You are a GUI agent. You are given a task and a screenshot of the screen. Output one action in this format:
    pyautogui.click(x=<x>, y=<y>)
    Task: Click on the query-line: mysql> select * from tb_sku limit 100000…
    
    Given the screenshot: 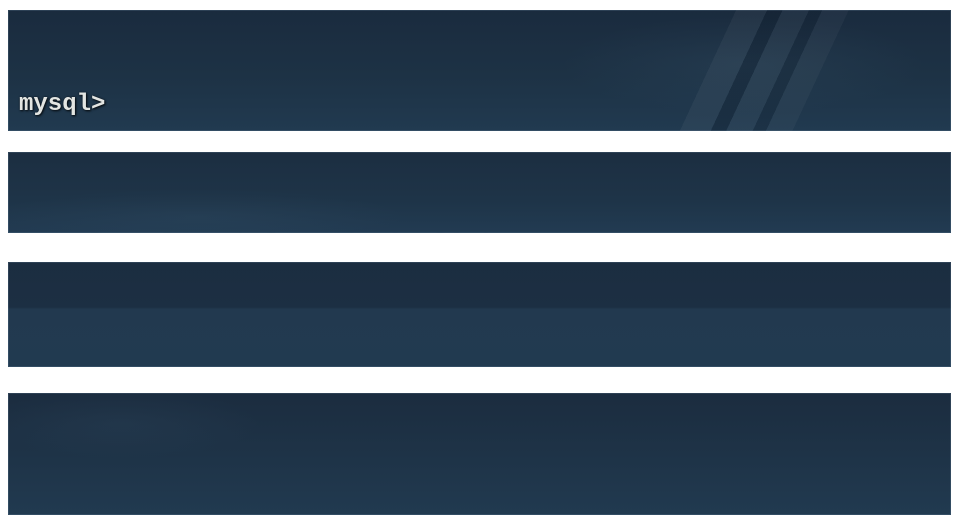 What is the action you would take?
    pyautogui.click(x=484, y=230)
    